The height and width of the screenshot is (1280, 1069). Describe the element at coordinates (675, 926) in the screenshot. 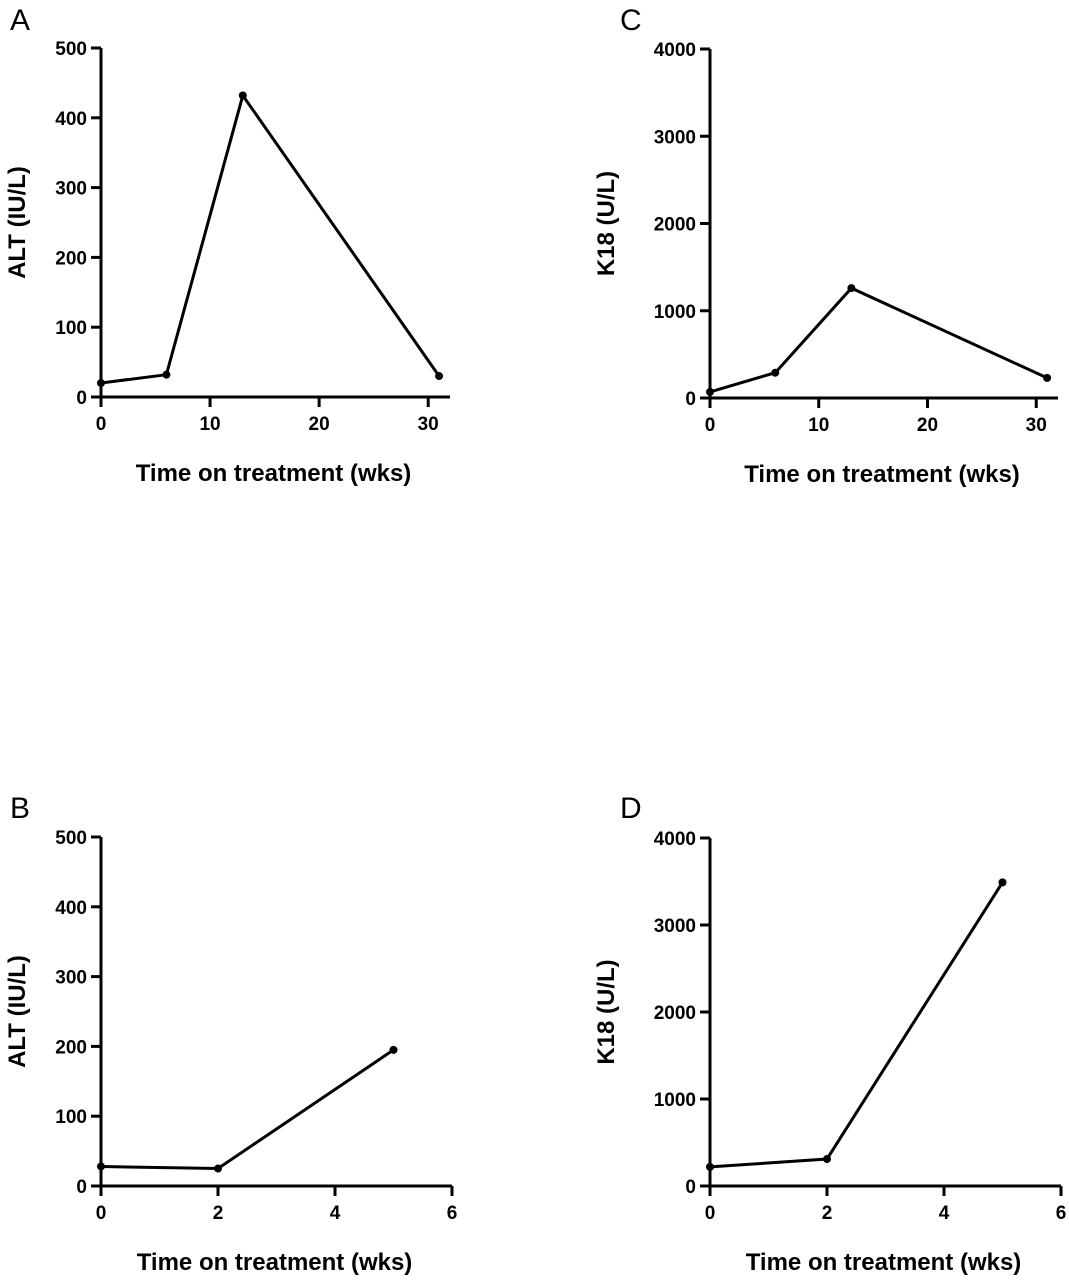

I see `y-tick-label-d: 3000` at that location.